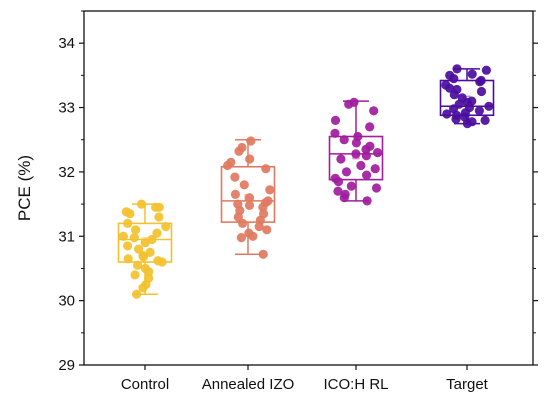 This screenshot has height=407, width=553. Describe the element at coordinates (66, 365) in the screenshot. I see `y-tick-label: 29` at that location.